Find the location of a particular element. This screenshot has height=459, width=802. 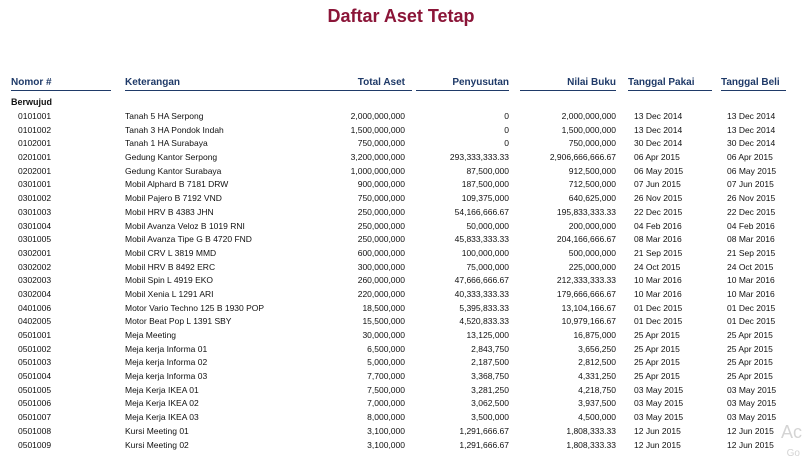

cell-penyusutan: 87,500,000 is located at coordinates (487, 170).